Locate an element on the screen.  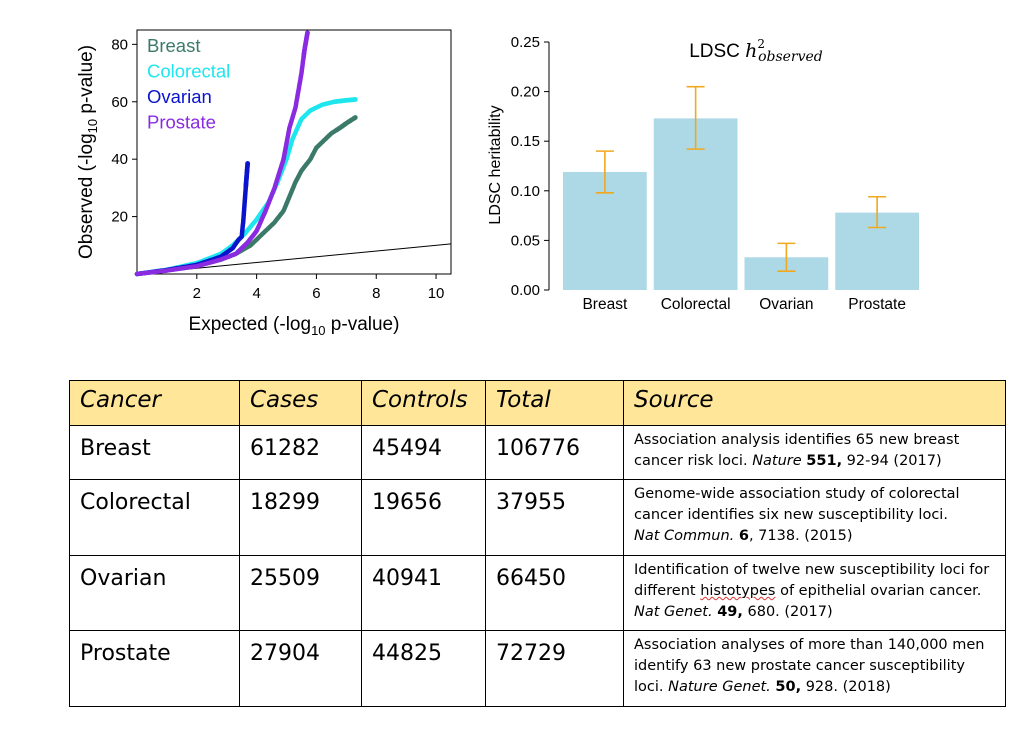
qq-x-tick-label: 2 is located at coordinates (197, 293).